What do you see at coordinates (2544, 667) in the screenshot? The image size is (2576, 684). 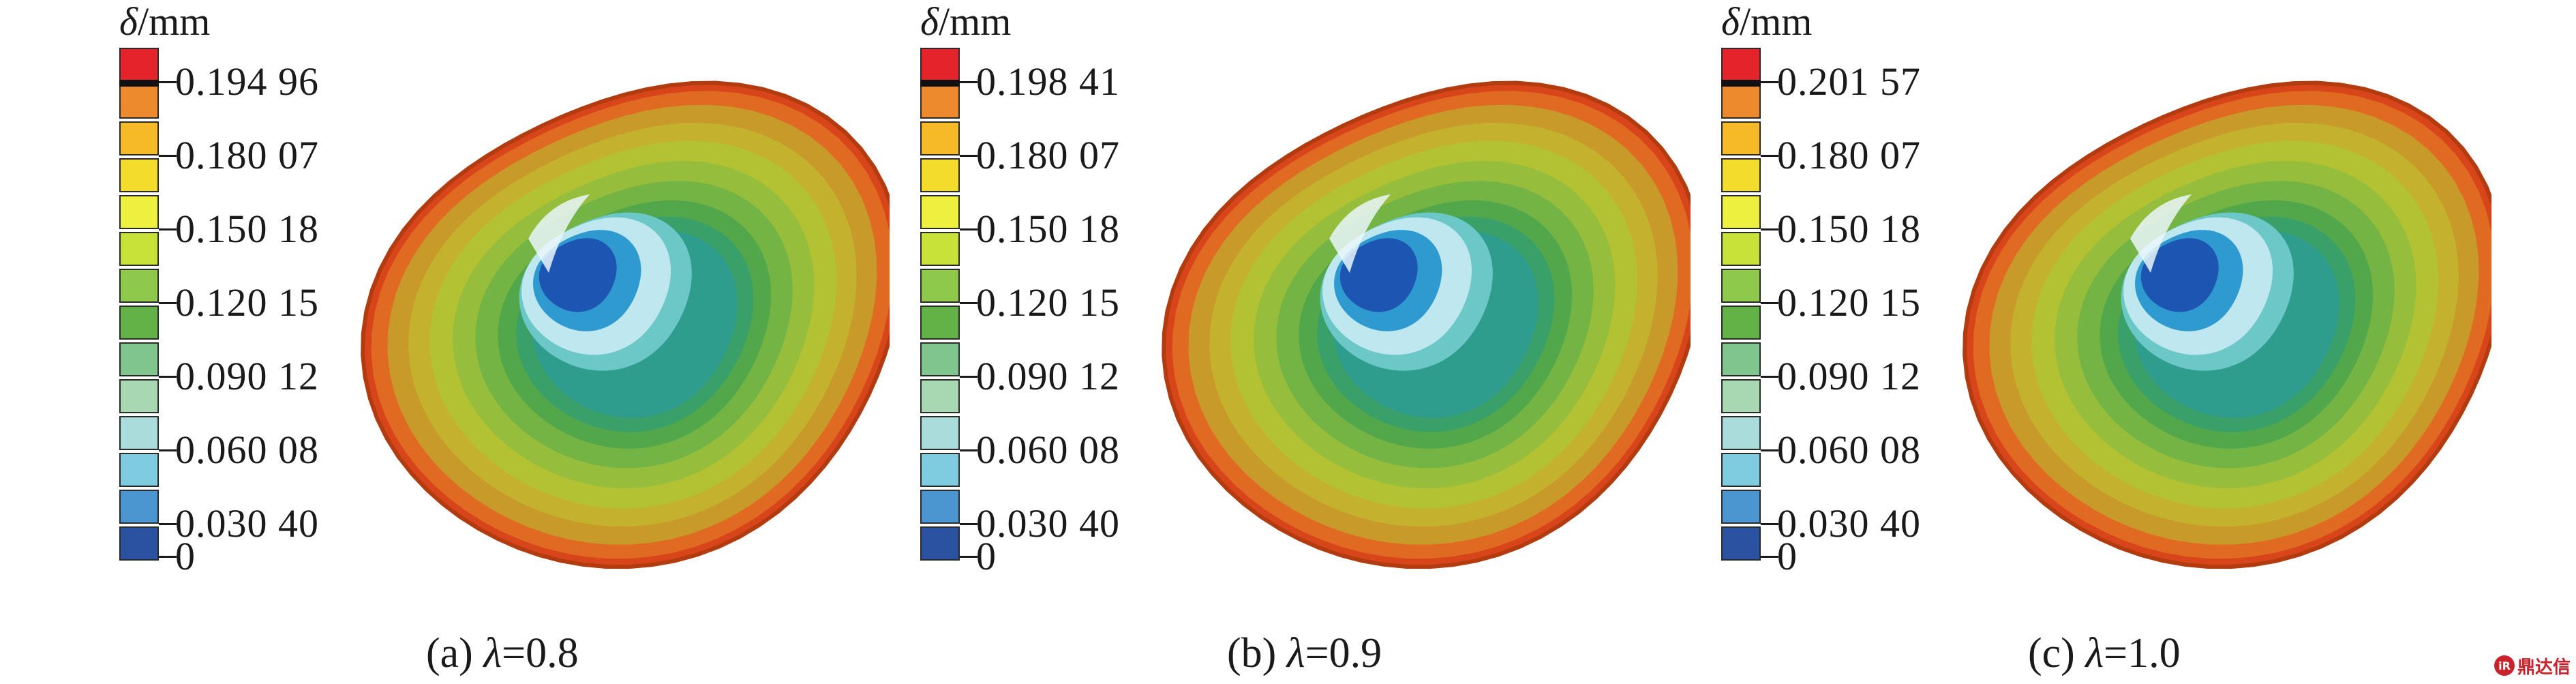 I see `watermark-text: 鼎达信` at bounding box center [2544, 667].